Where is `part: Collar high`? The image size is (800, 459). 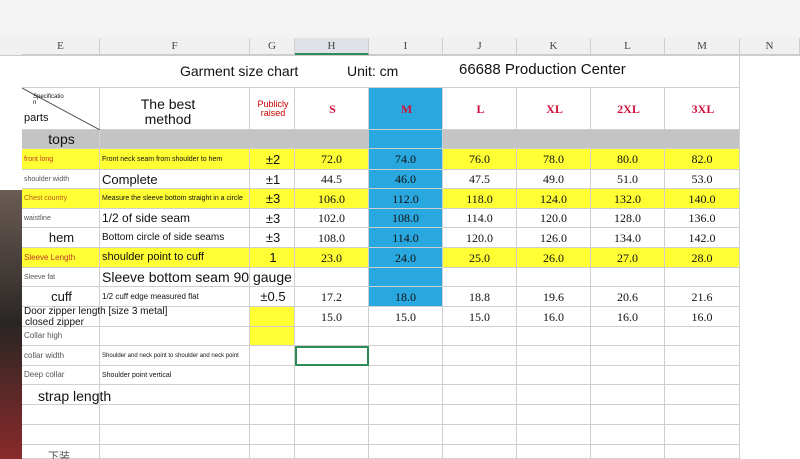
part: Collar high is located at coordinates (61, 336).